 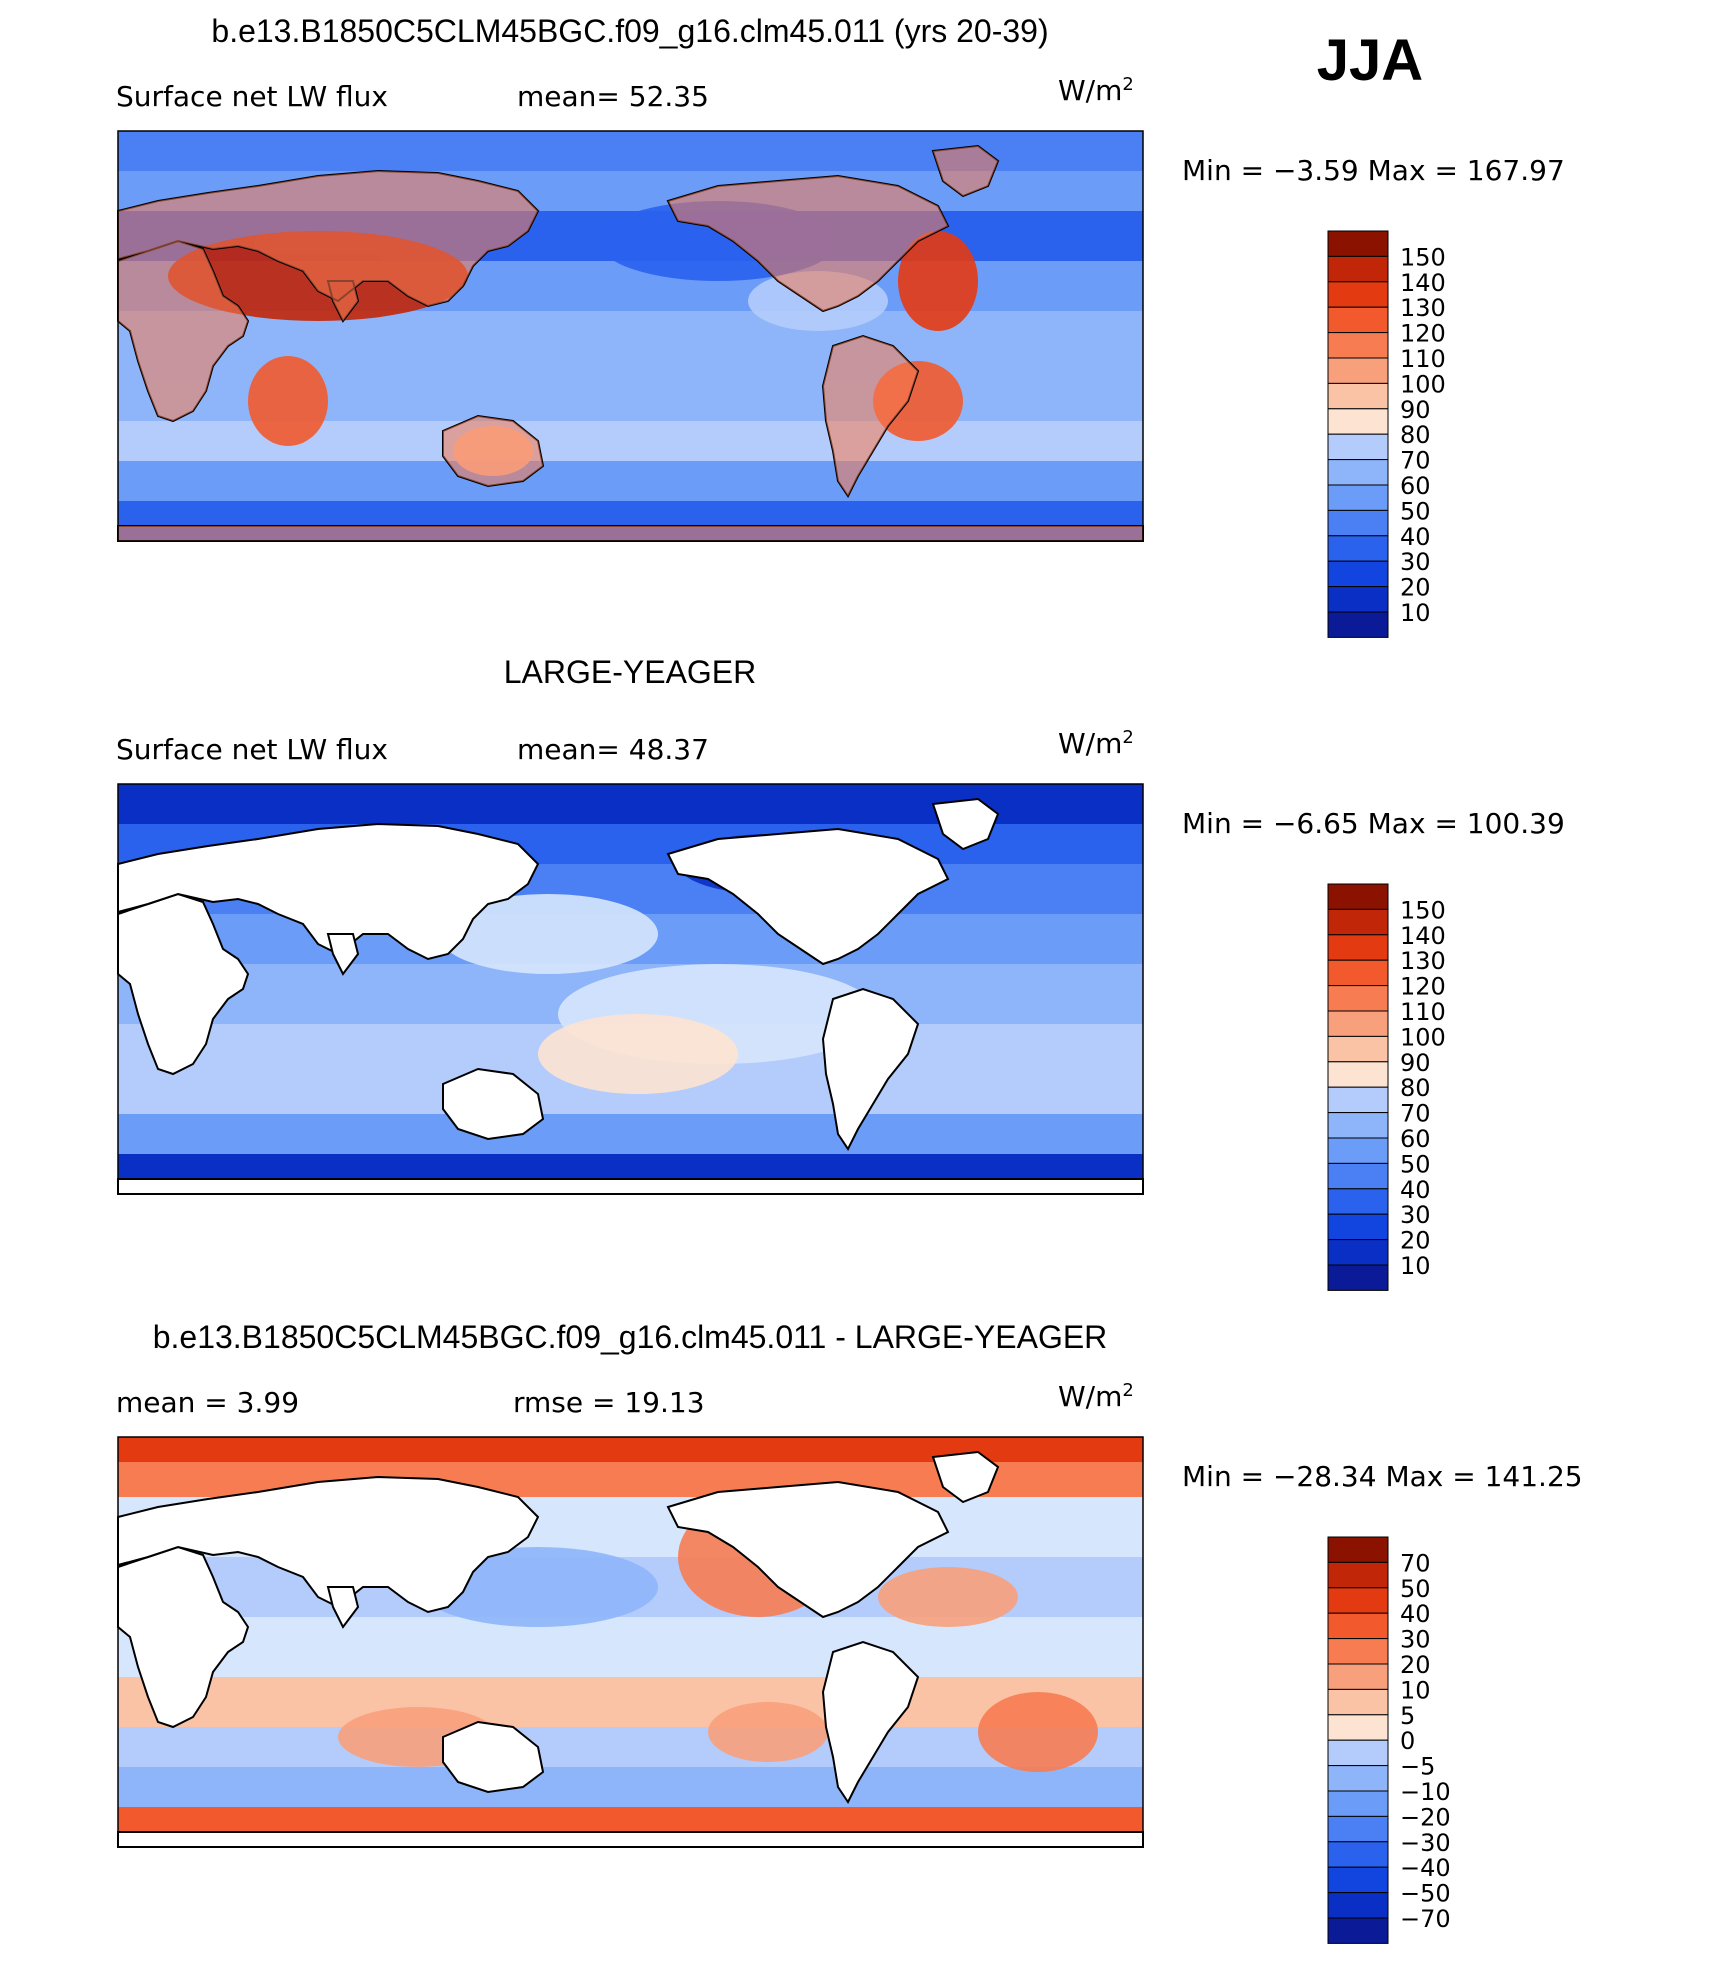 What do you see at coordinates (1425, 1817) in the screenshot?
I see `colorbar-tick-label: −20` at bounding box center [1425, 1817].